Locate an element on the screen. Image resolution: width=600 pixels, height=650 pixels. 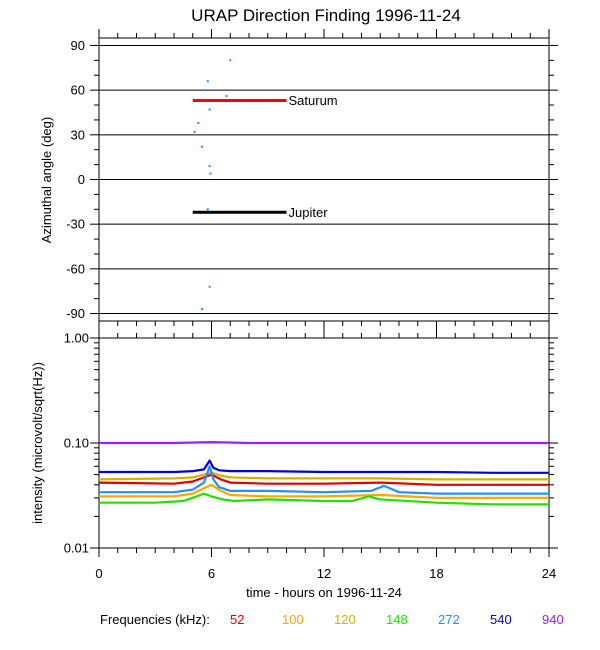
bottom-y-tick-labels: 1.00 0.10 0.01 is located at coordinates (76, 443).